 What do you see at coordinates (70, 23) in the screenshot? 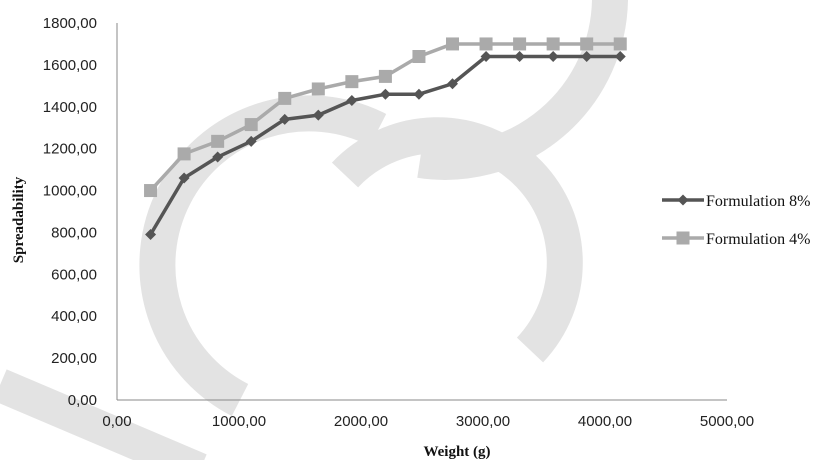
I see `y-tick-label: 1800,00` at bounding box center [70, 23].